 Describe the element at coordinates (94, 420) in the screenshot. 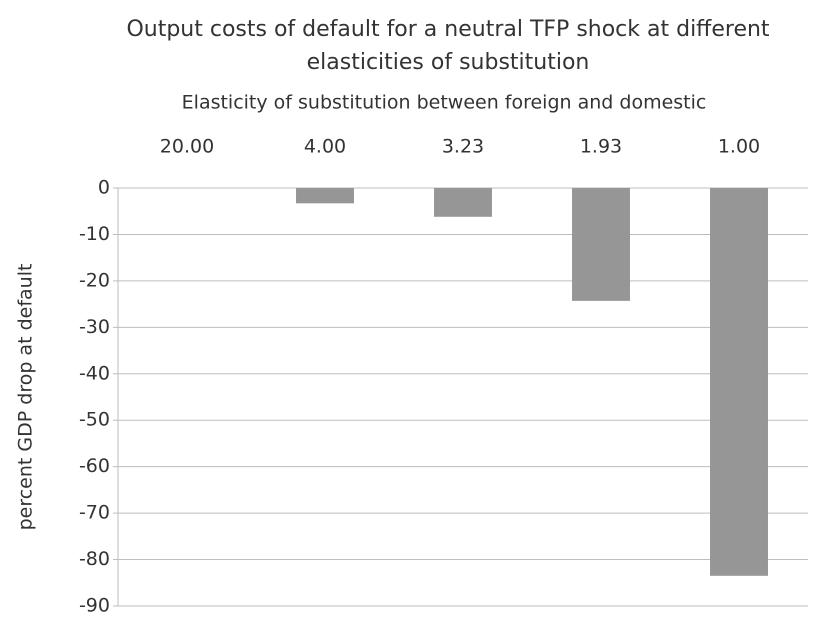

I see `y-tick-label: -50` at that location.